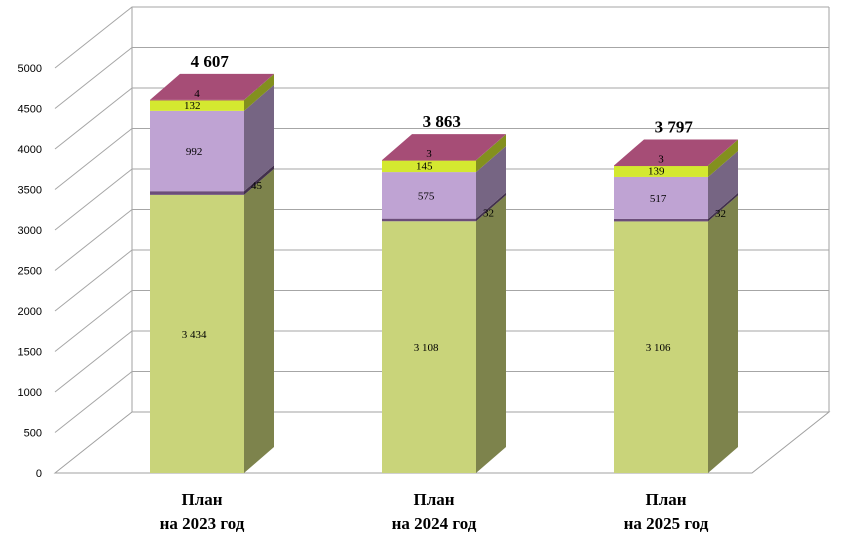 This screenshot has height=544, width=842. I want to click on y-tick-label: 4000, so click(30, 150).